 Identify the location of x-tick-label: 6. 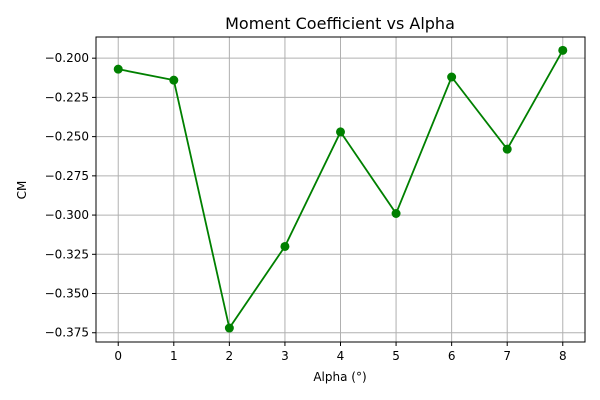
(452, 356).